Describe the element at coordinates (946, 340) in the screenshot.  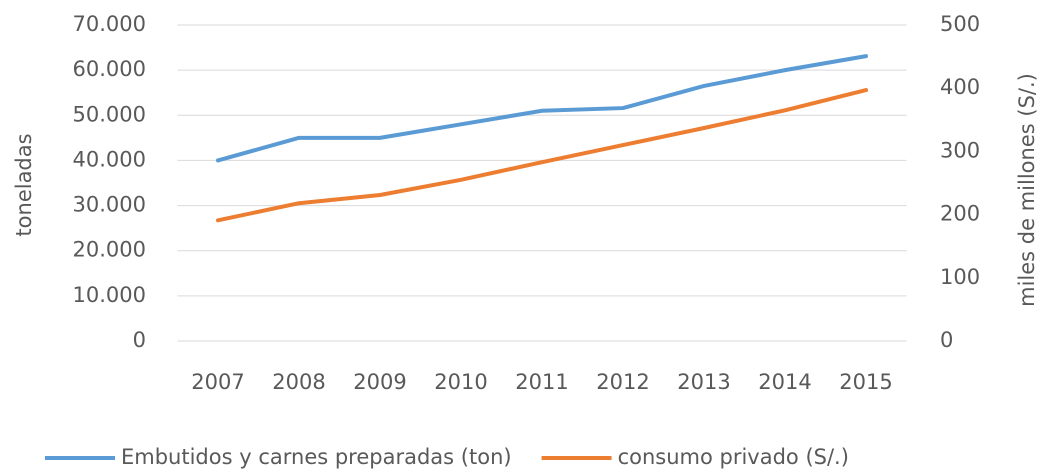
I see `y2-tick-label: 0` at that location.